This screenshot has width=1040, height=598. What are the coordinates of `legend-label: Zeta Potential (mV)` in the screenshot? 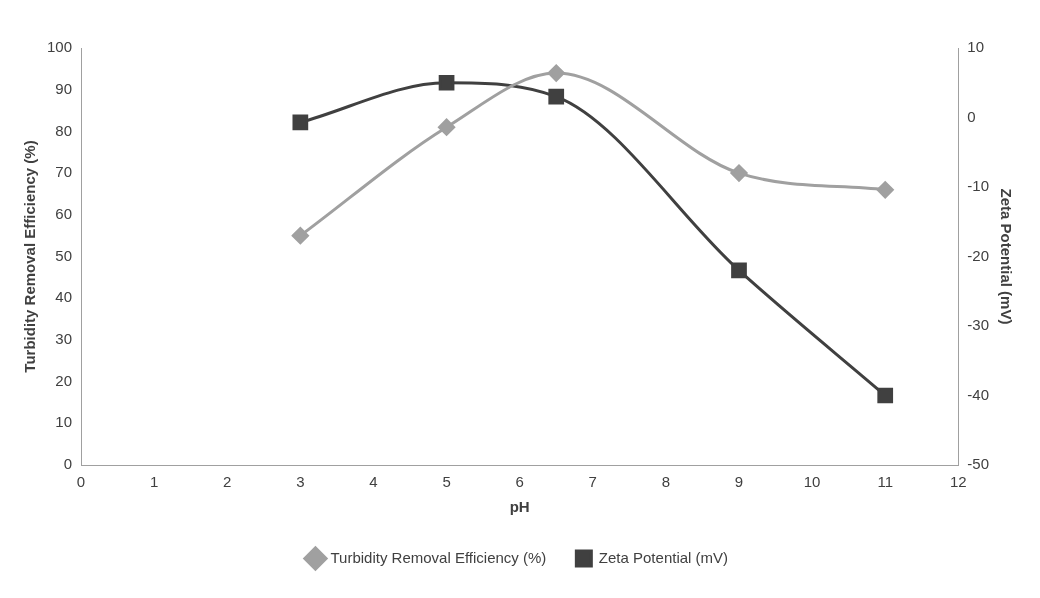 It's located at (663, 557).